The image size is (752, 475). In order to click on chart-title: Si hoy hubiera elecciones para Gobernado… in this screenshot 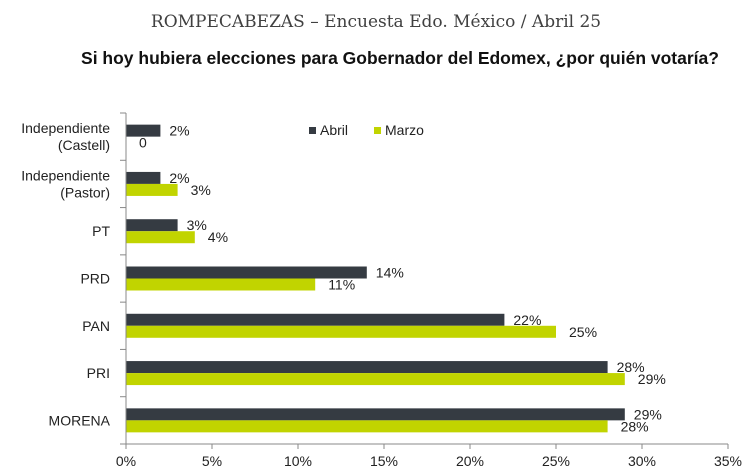, I will do `click(400, 58)`.